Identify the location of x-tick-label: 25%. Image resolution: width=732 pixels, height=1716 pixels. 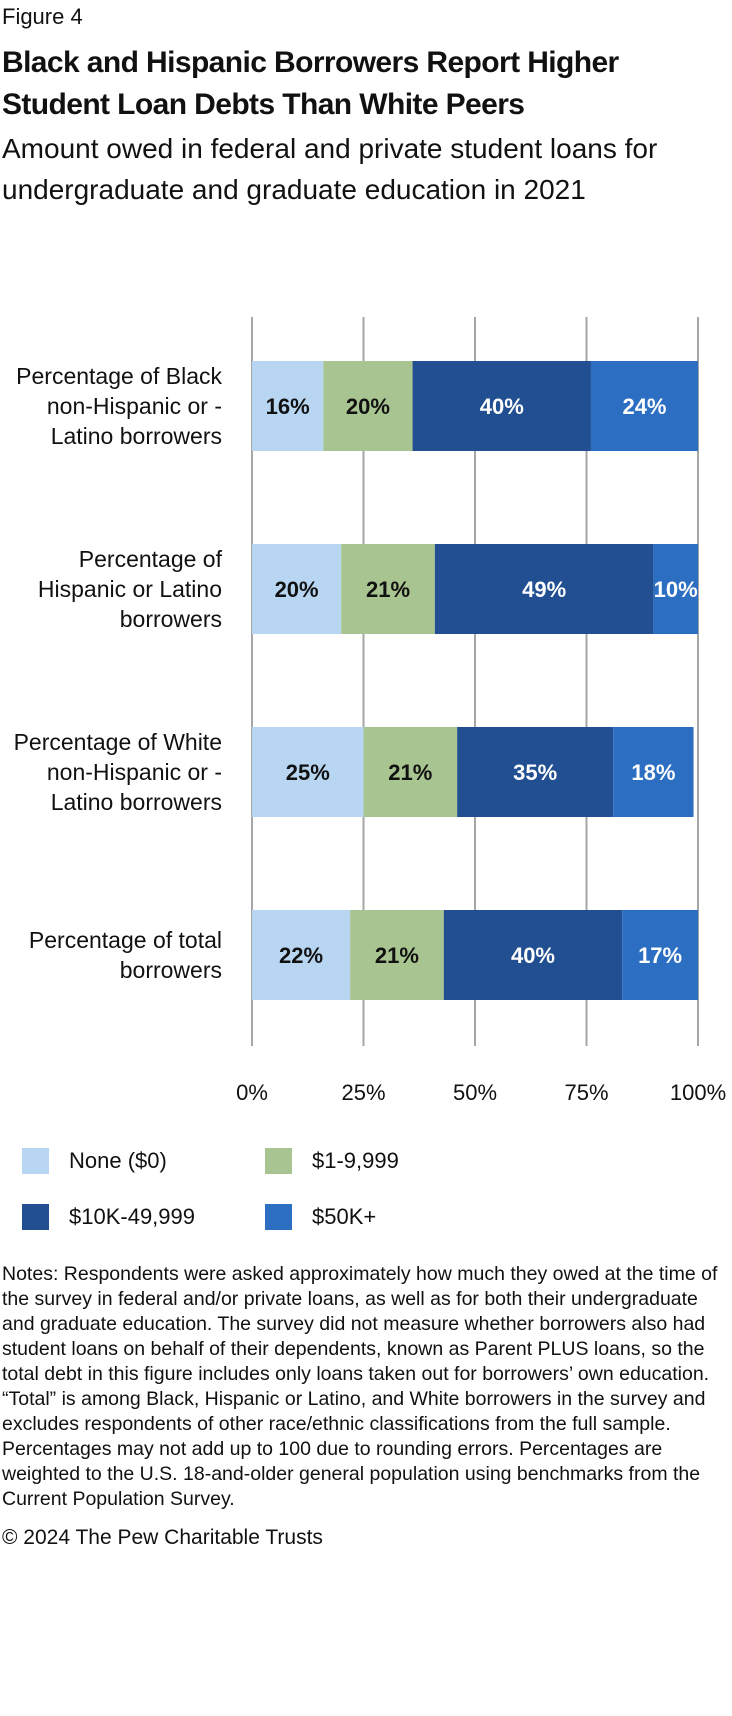
(363, 1092).